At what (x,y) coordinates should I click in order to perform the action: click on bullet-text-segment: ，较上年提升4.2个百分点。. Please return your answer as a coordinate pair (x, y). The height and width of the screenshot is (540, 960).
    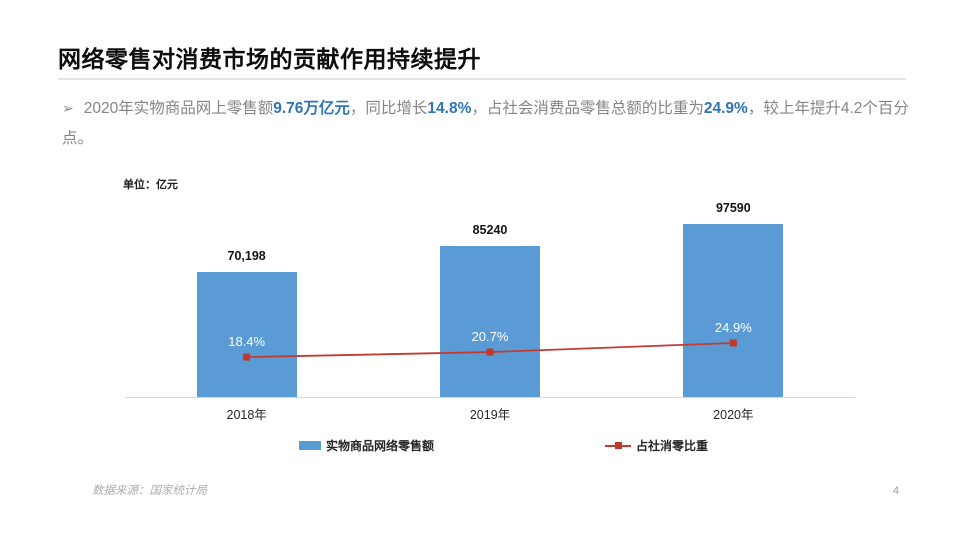
    Looking at the image, I should click on (485, 123).